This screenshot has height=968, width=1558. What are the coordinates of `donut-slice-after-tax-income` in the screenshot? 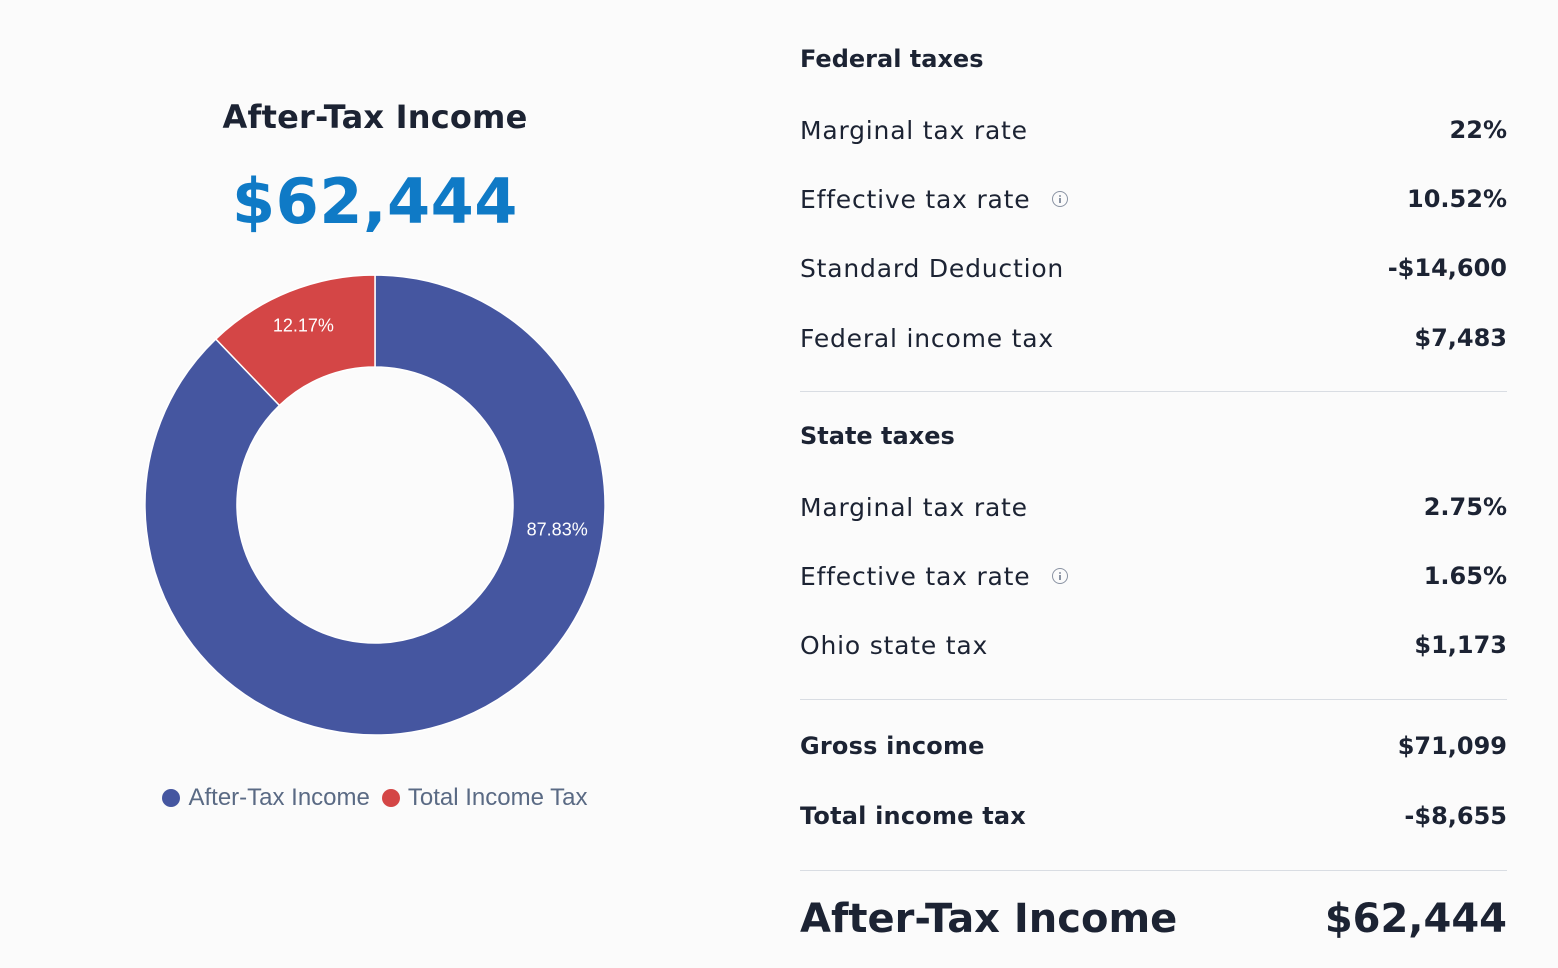 It's located at (375, 505).